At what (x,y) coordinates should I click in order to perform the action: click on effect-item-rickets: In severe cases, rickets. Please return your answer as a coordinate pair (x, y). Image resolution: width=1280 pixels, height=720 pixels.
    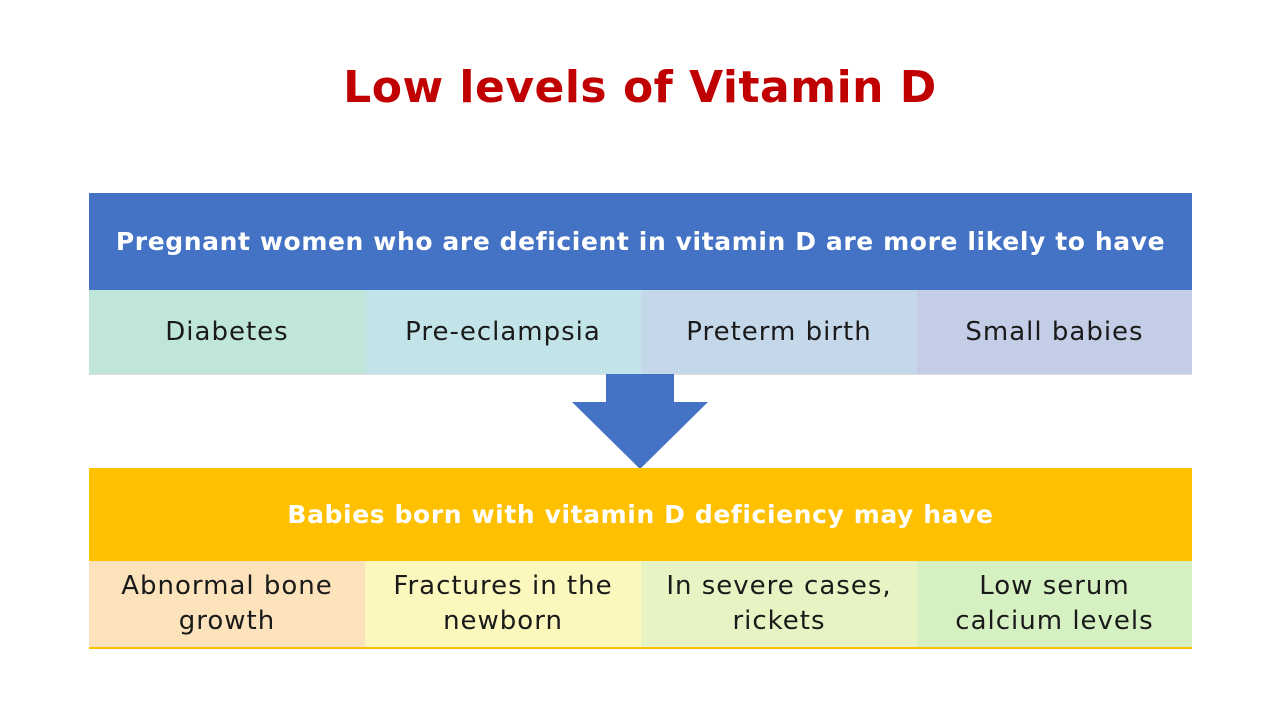
    Looking at the image, I should click on (779, 604).